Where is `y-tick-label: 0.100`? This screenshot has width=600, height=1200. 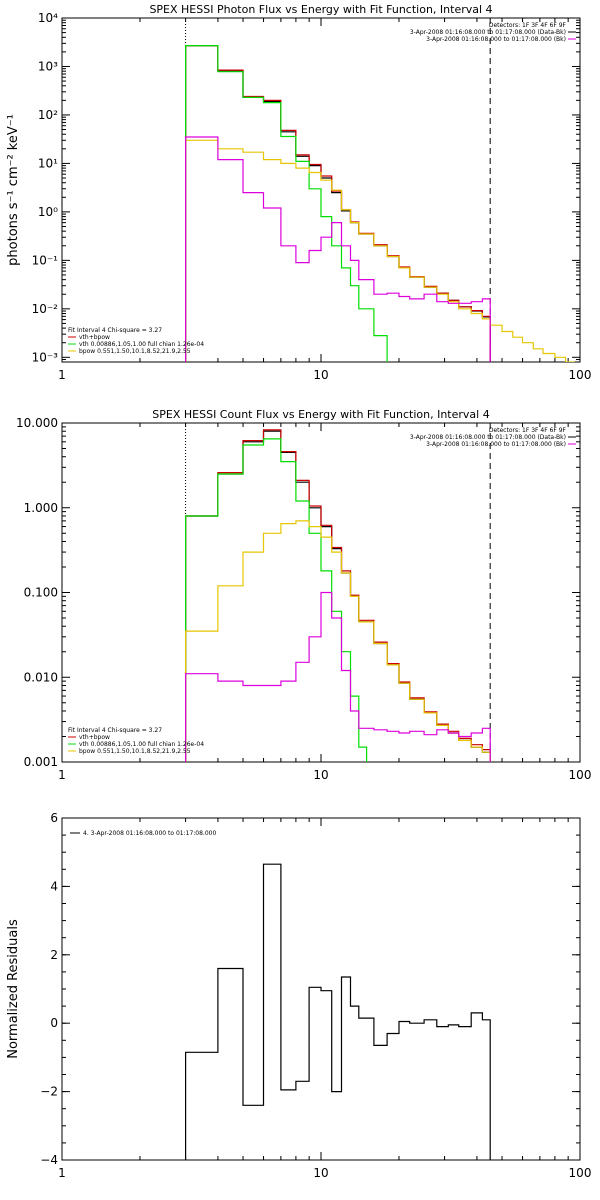 y-tick-label: 0.100 is located at coordinates (41, 593).